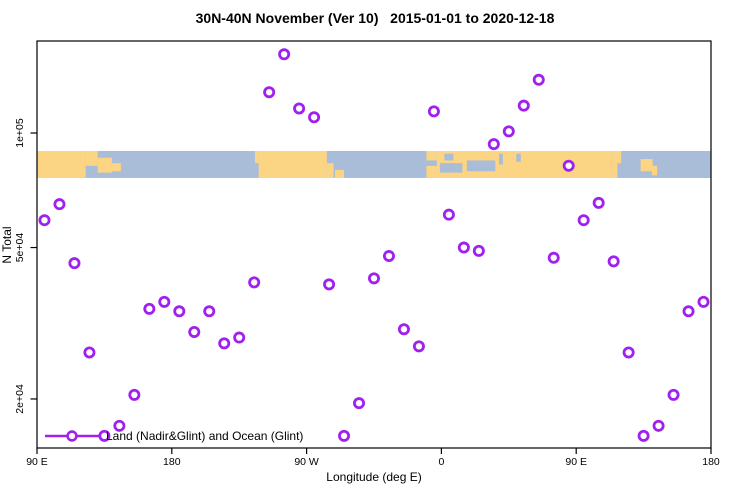 This screenshot has width=750, height=500. Describe the element at coordinates (20, 399) in the screenshot. I see `y-tick-label: 2e+04` at that location.